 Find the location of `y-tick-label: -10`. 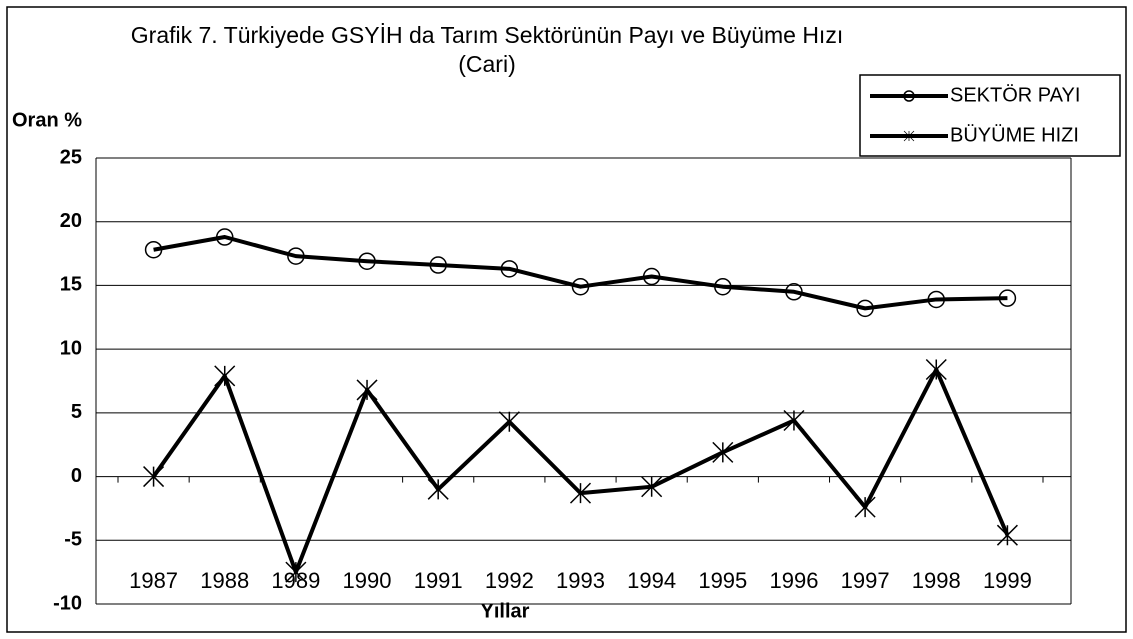

y-tick-label: -10 is located at coordinates (67, 603).